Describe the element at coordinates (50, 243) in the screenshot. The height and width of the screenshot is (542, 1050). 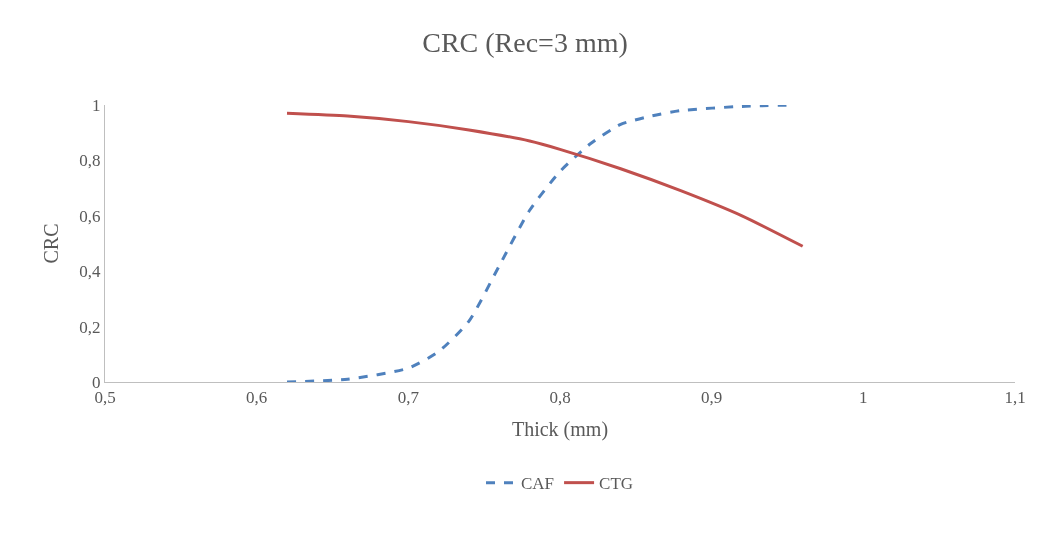
I see `y-axis-title: CRC` at that location.